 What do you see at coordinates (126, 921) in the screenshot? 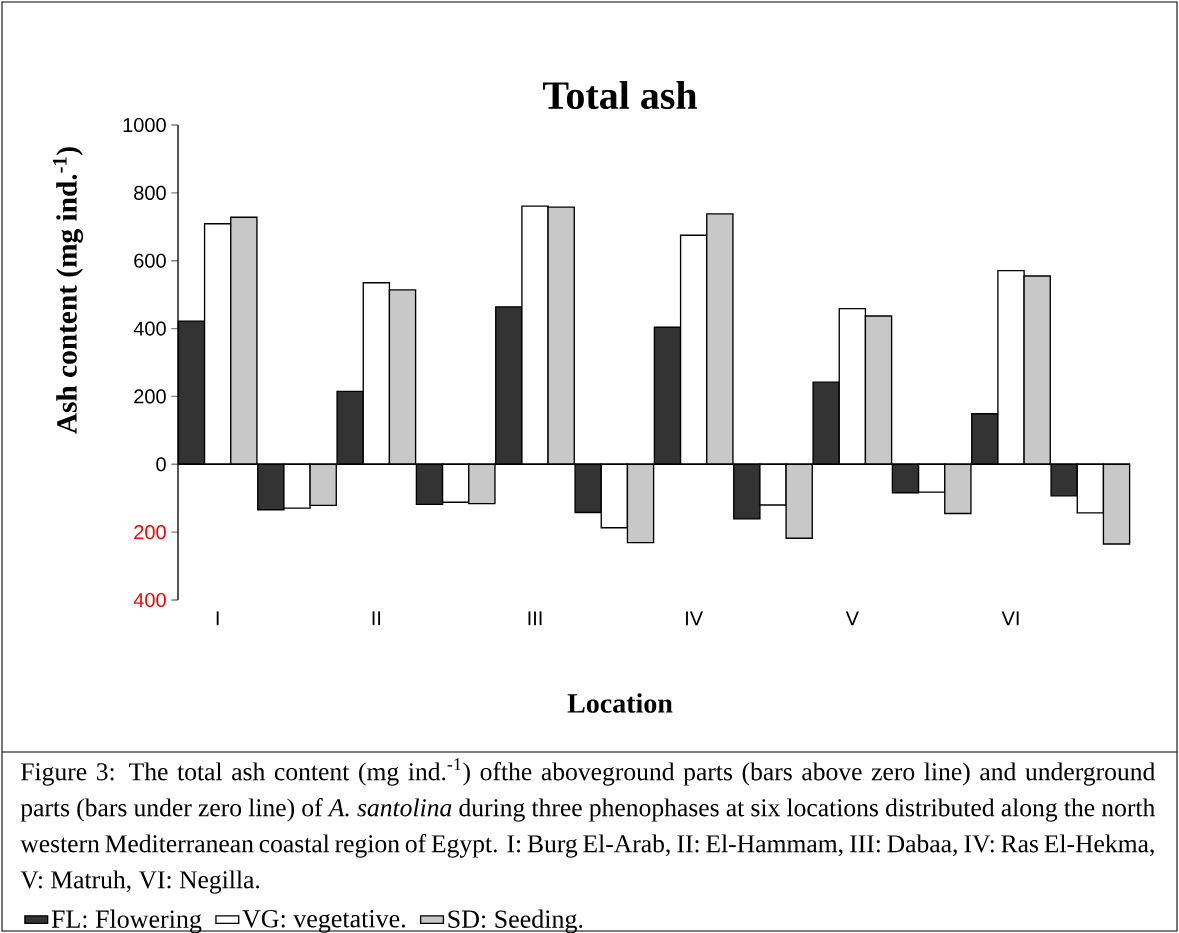
I see `legend-label: FL: Flowering` at bounding box center [126, 921].